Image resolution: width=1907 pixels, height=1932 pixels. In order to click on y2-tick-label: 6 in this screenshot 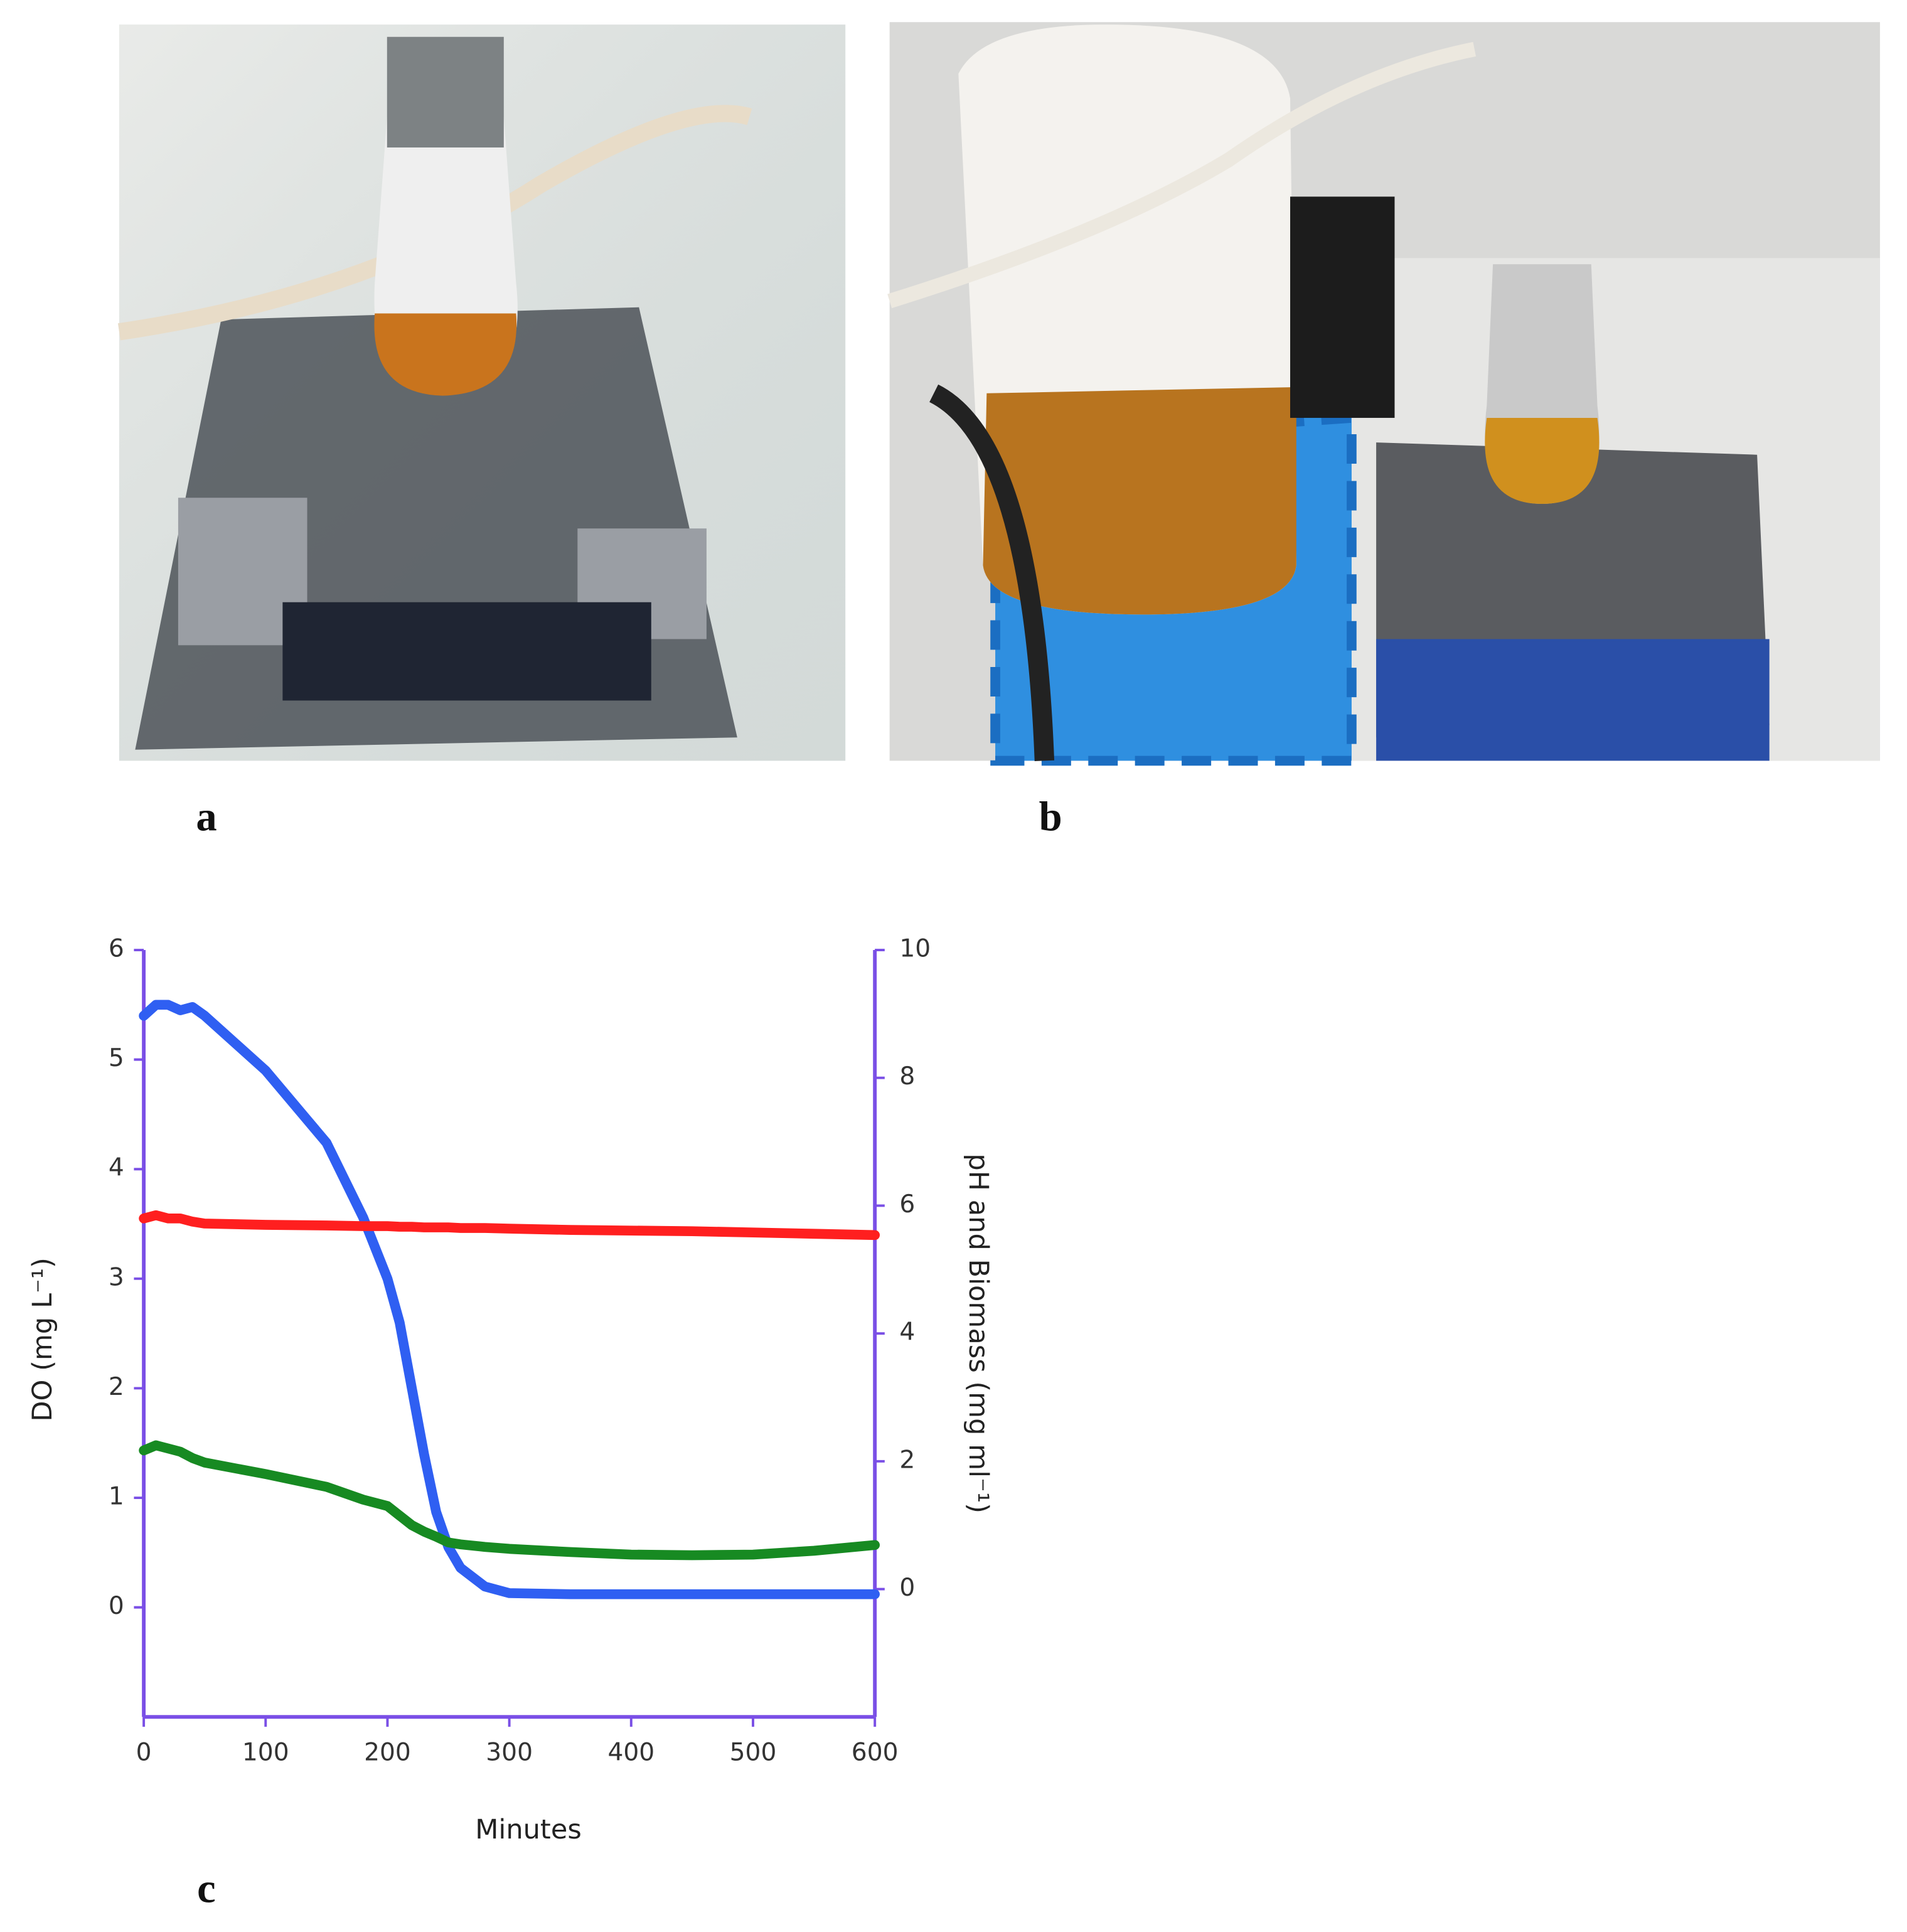, I will do `click(907, 1204)`.